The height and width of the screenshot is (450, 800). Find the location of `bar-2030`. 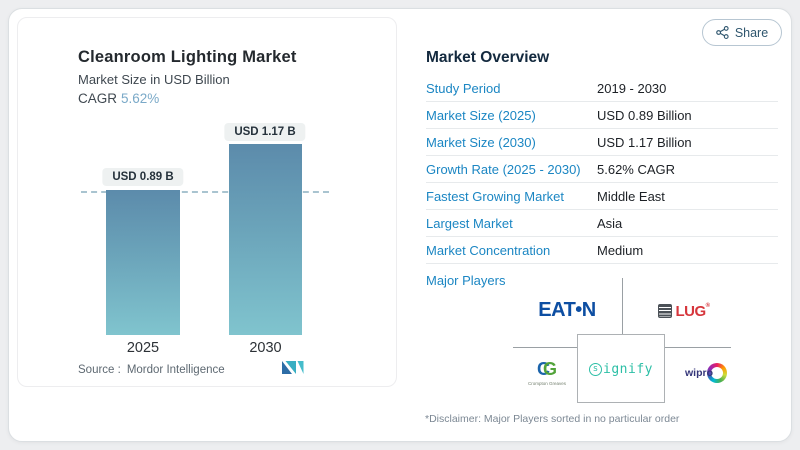

bar-2030 is located at coordinates (265, 239).